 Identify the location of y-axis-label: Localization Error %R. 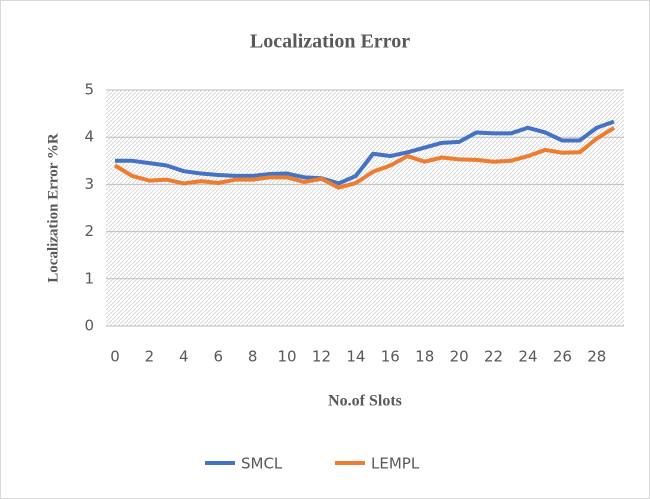
(53, 208).